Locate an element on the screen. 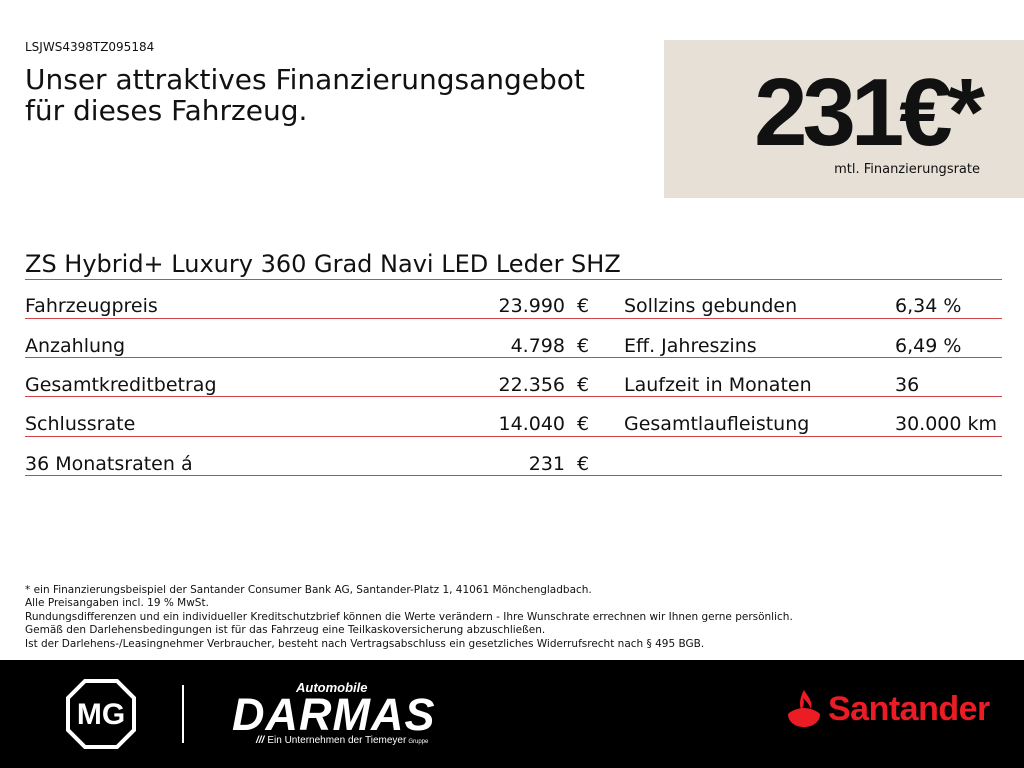  vin-label: LSJWS4398TZ095184 is located at coordinates (90, 47).